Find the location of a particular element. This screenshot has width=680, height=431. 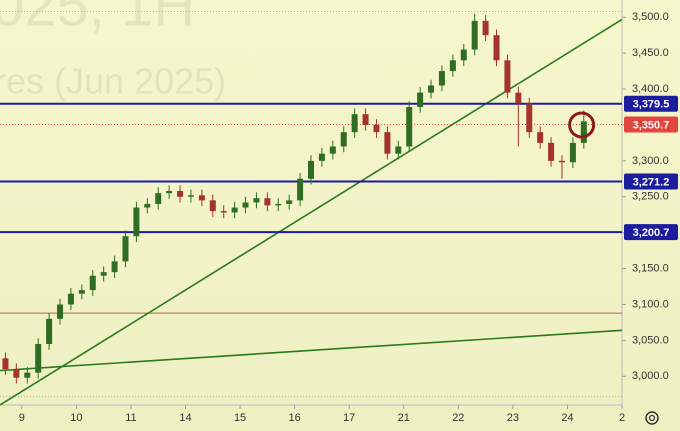

y-tick-label: 3,100.0 is located at coordinates (650, 304).